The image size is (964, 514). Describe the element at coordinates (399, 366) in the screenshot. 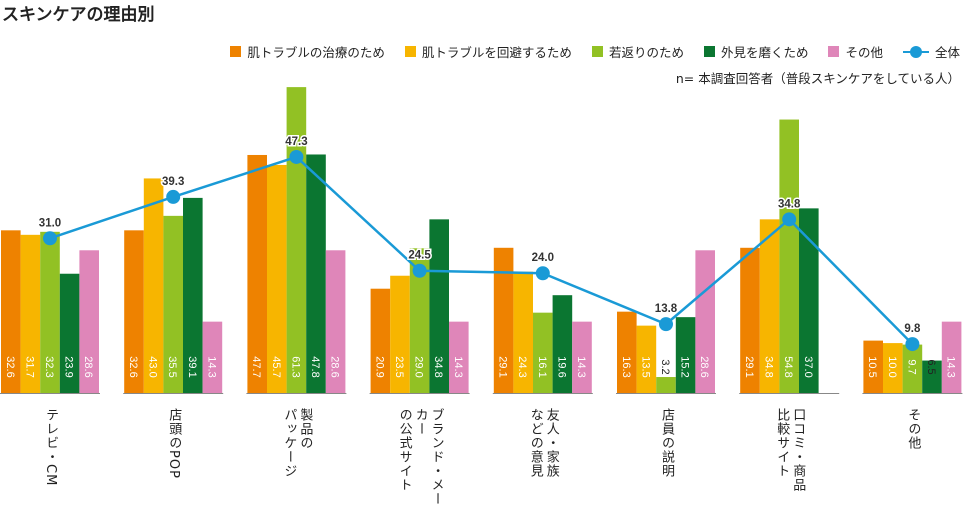

I see `bar-value-label: 23.5` at that location.